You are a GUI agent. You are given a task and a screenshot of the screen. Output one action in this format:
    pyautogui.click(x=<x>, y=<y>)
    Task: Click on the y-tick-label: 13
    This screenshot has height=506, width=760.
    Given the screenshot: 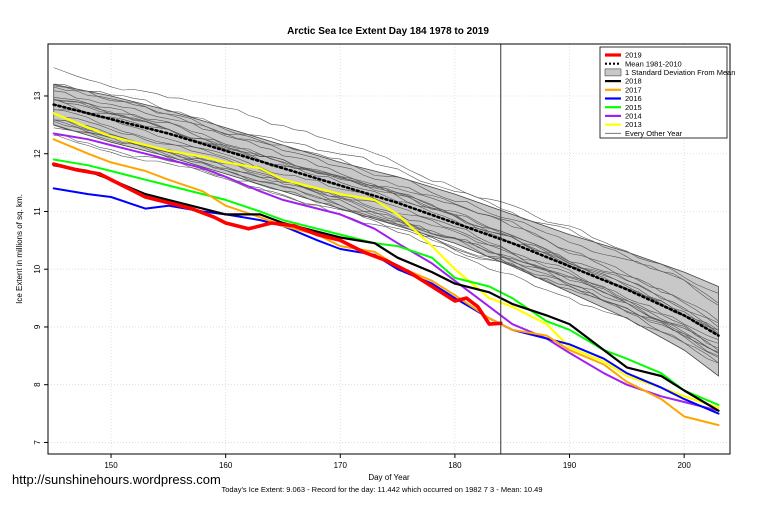 What is the action you would take?
    pyautogui.click(x=37, y=95)
    